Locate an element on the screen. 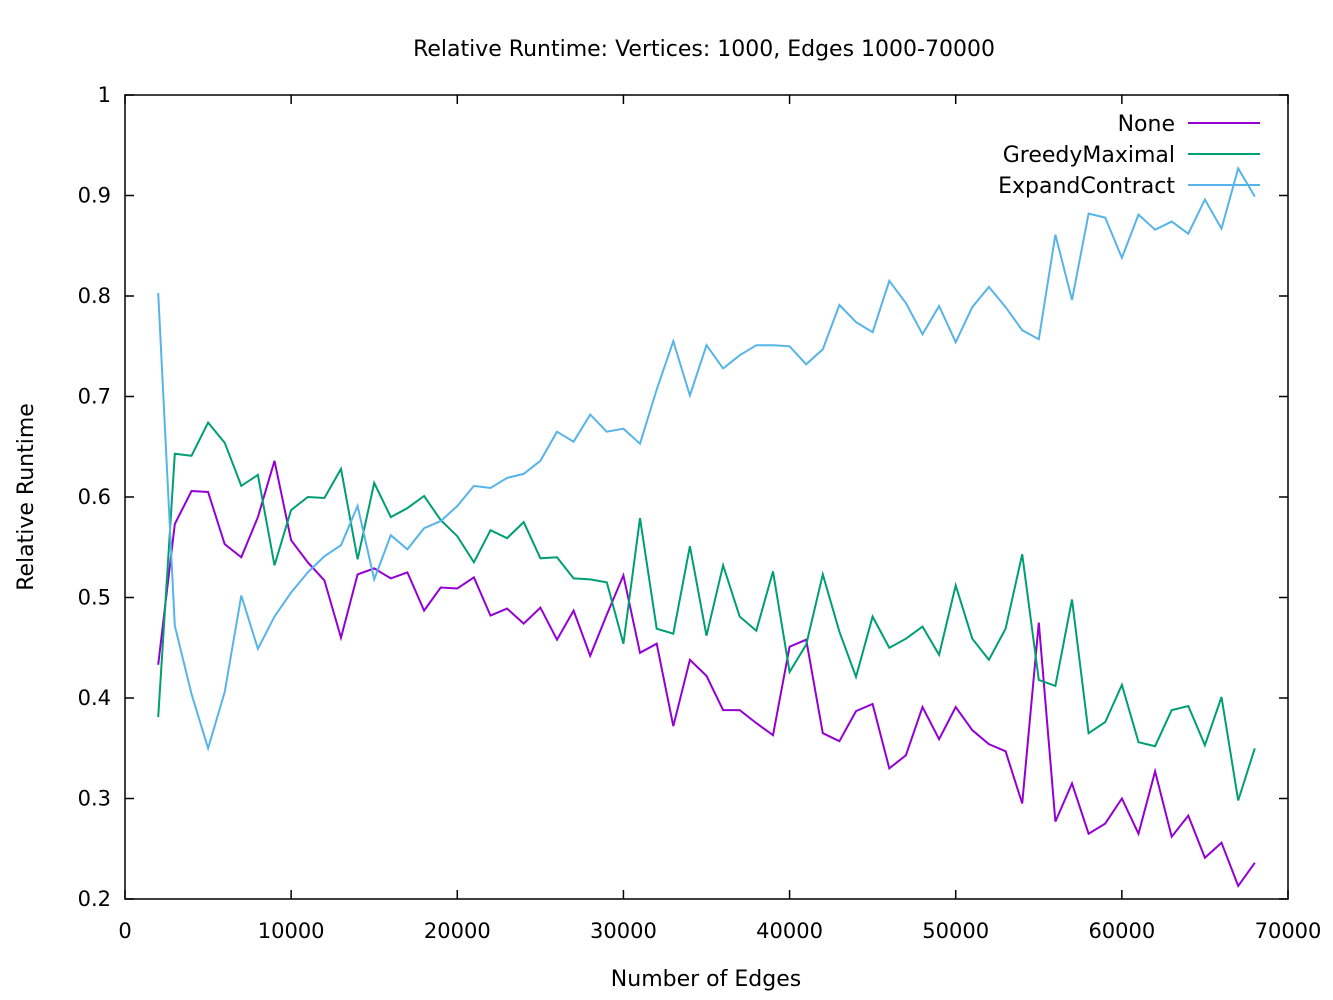 The height and width of the screenshot is (1000, 1333). y-tick-label: 0.4 is located at coordinates (94, 698).